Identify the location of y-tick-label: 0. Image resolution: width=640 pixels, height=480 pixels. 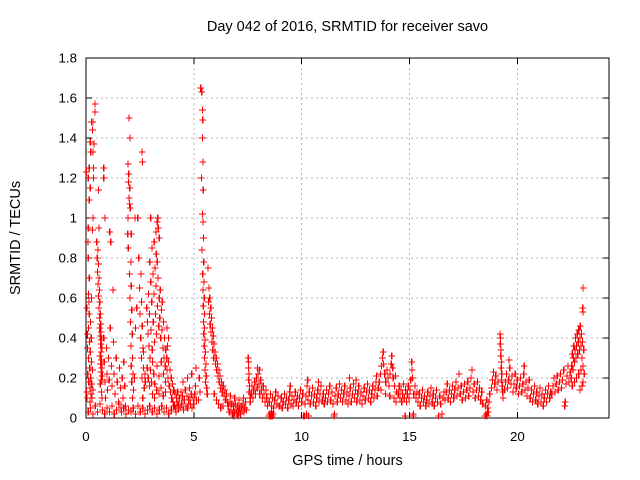
(73, 418).